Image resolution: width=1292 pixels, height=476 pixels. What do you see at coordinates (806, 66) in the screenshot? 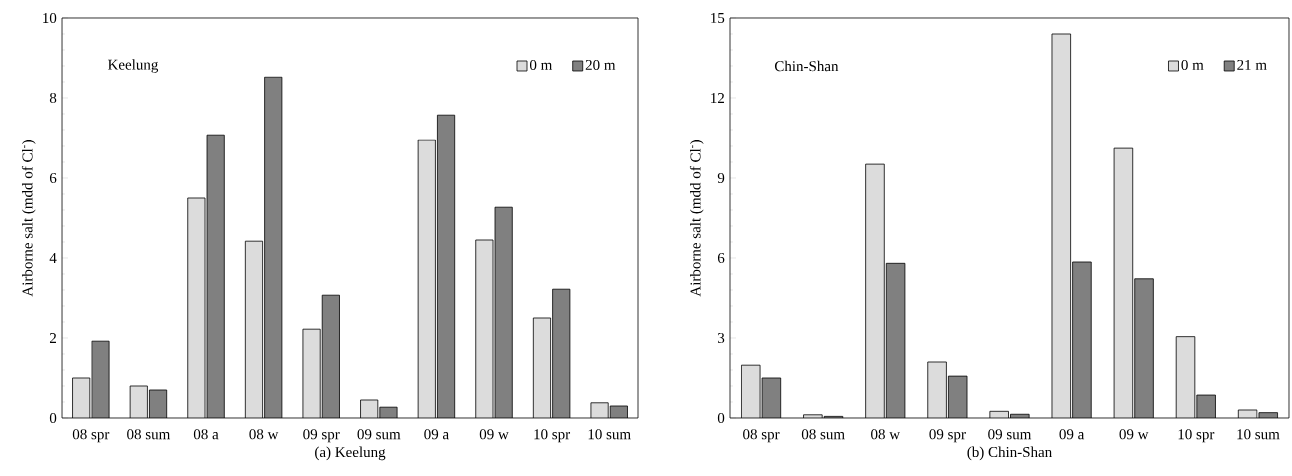
I see `annotation: Chin-Shan` at bounding box center [806, 66].